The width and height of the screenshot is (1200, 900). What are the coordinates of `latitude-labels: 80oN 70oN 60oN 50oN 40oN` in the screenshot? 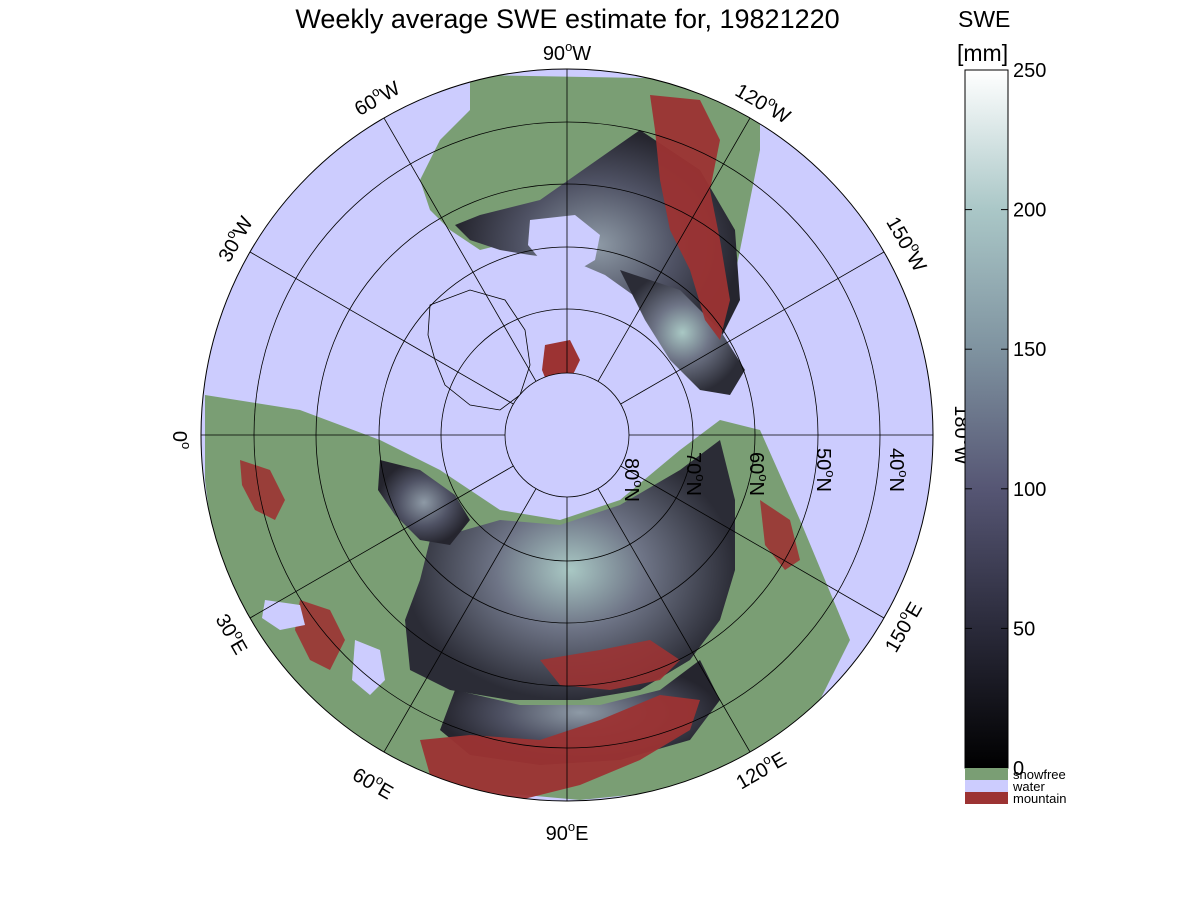 It's located at (765, 475).